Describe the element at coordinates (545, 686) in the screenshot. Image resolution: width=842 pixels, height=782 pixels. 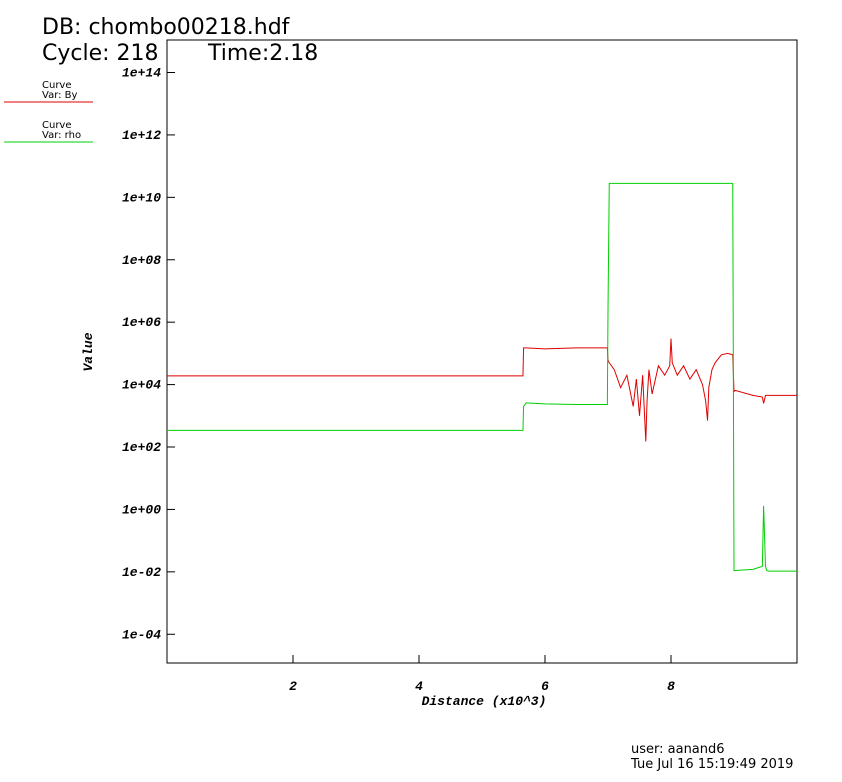
I see `x-tick-label: 6` at that location.